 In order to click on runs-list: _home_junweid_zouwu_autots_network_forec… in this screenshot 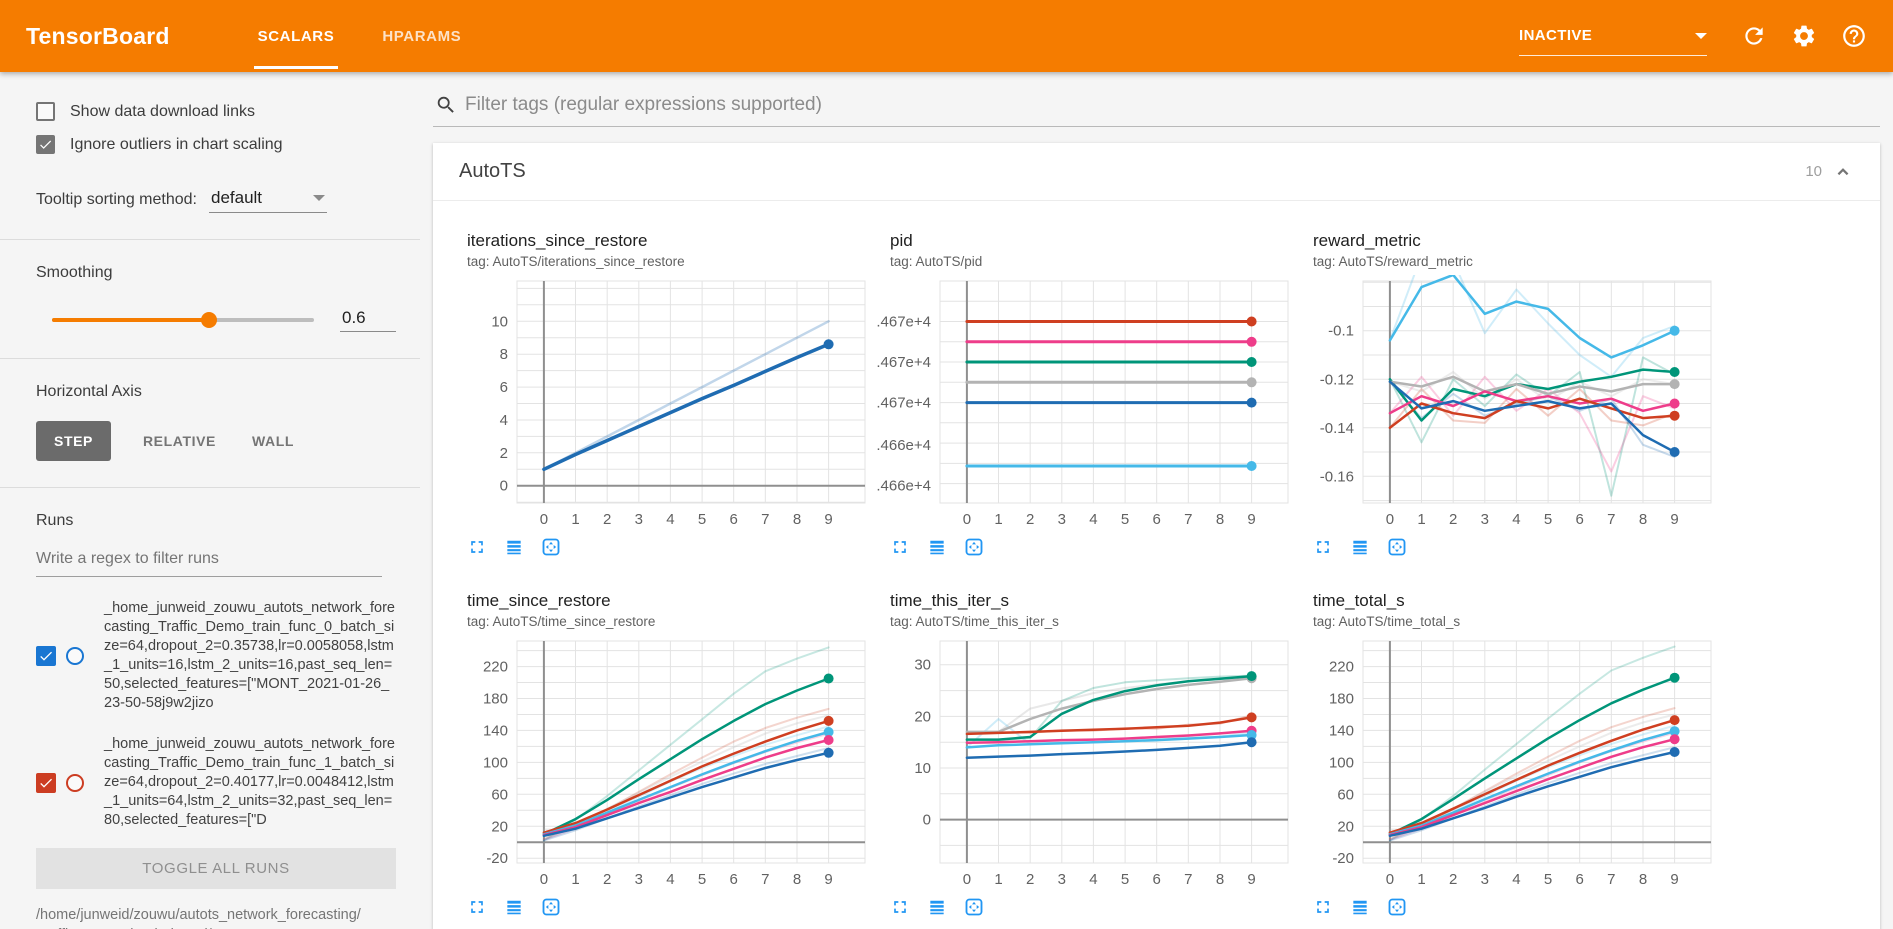, I will do `click(216, 714)`.